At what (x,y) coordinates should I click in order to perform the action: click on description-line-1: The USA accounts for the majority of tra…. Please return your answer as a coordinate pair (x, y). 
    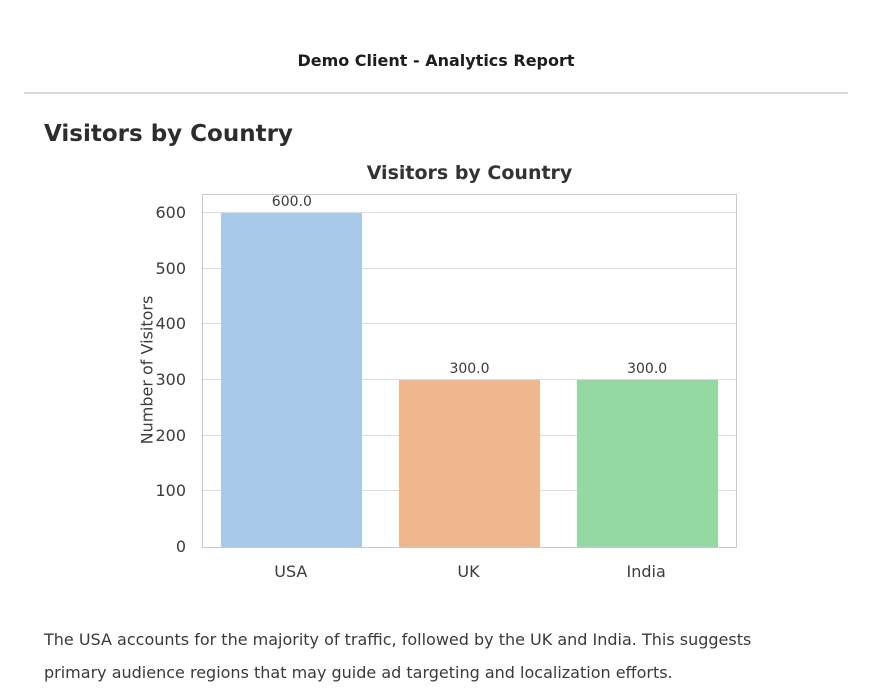
    Looking at the image, I should click on (398, 639).